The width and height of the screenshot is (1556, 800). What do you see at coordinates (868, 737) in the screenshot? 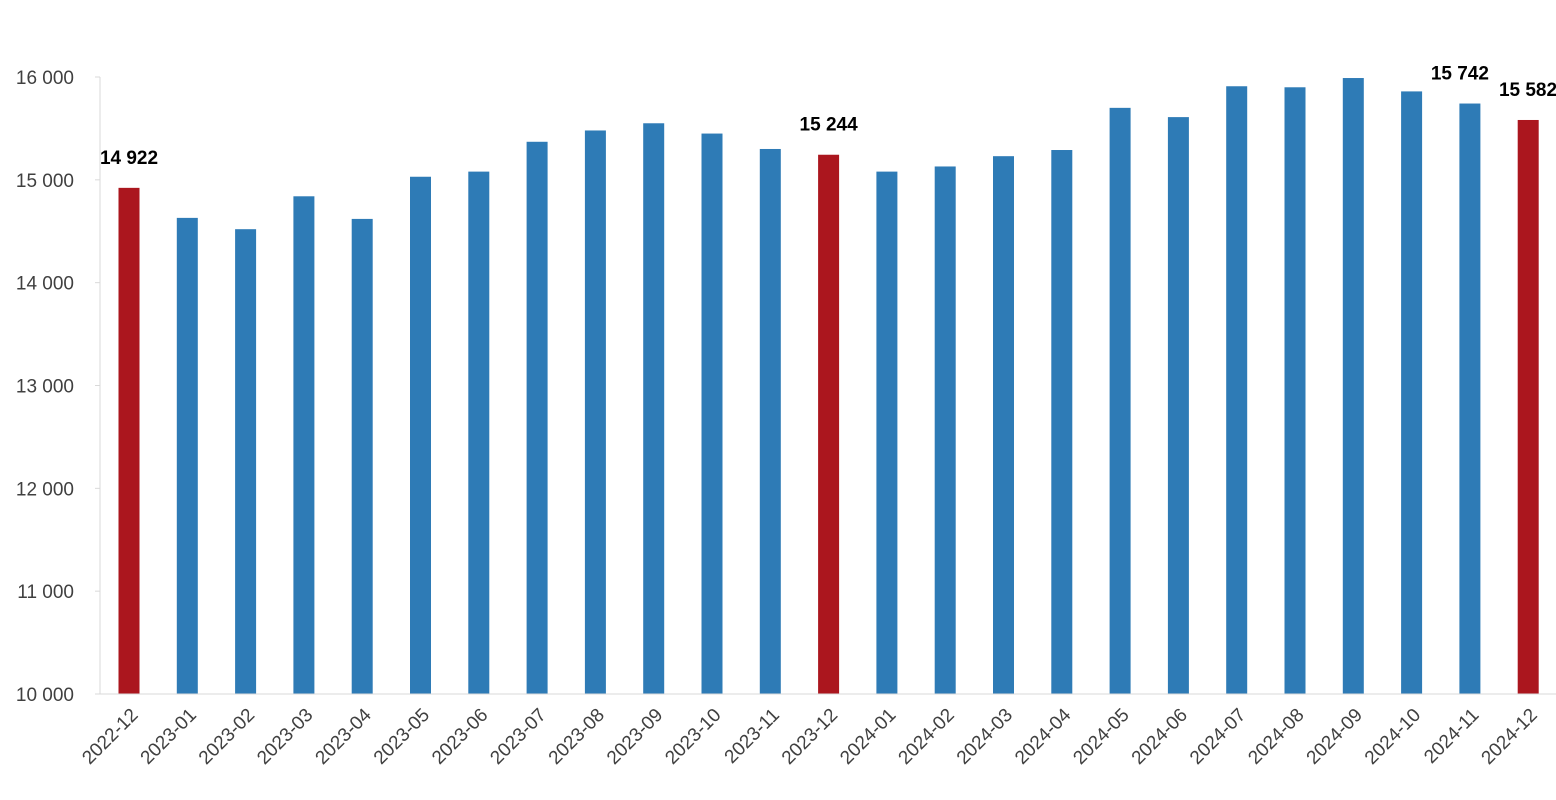
I see `x-tick-label: 2024-01` at bounding box center [868, 737].